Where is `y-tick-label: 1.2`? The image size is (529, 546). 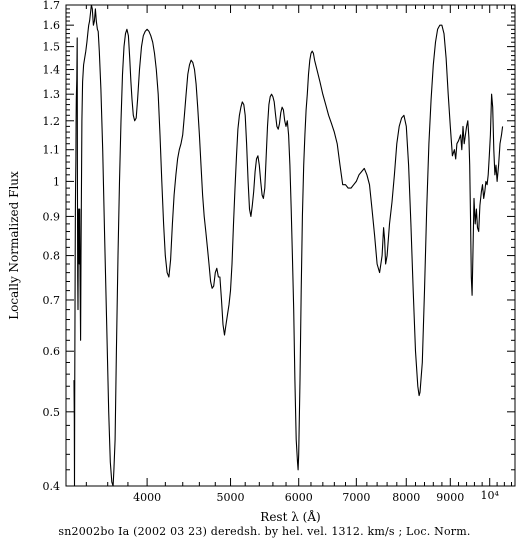 y-tick-label: 1.2 is located at coordinates (52, 121).